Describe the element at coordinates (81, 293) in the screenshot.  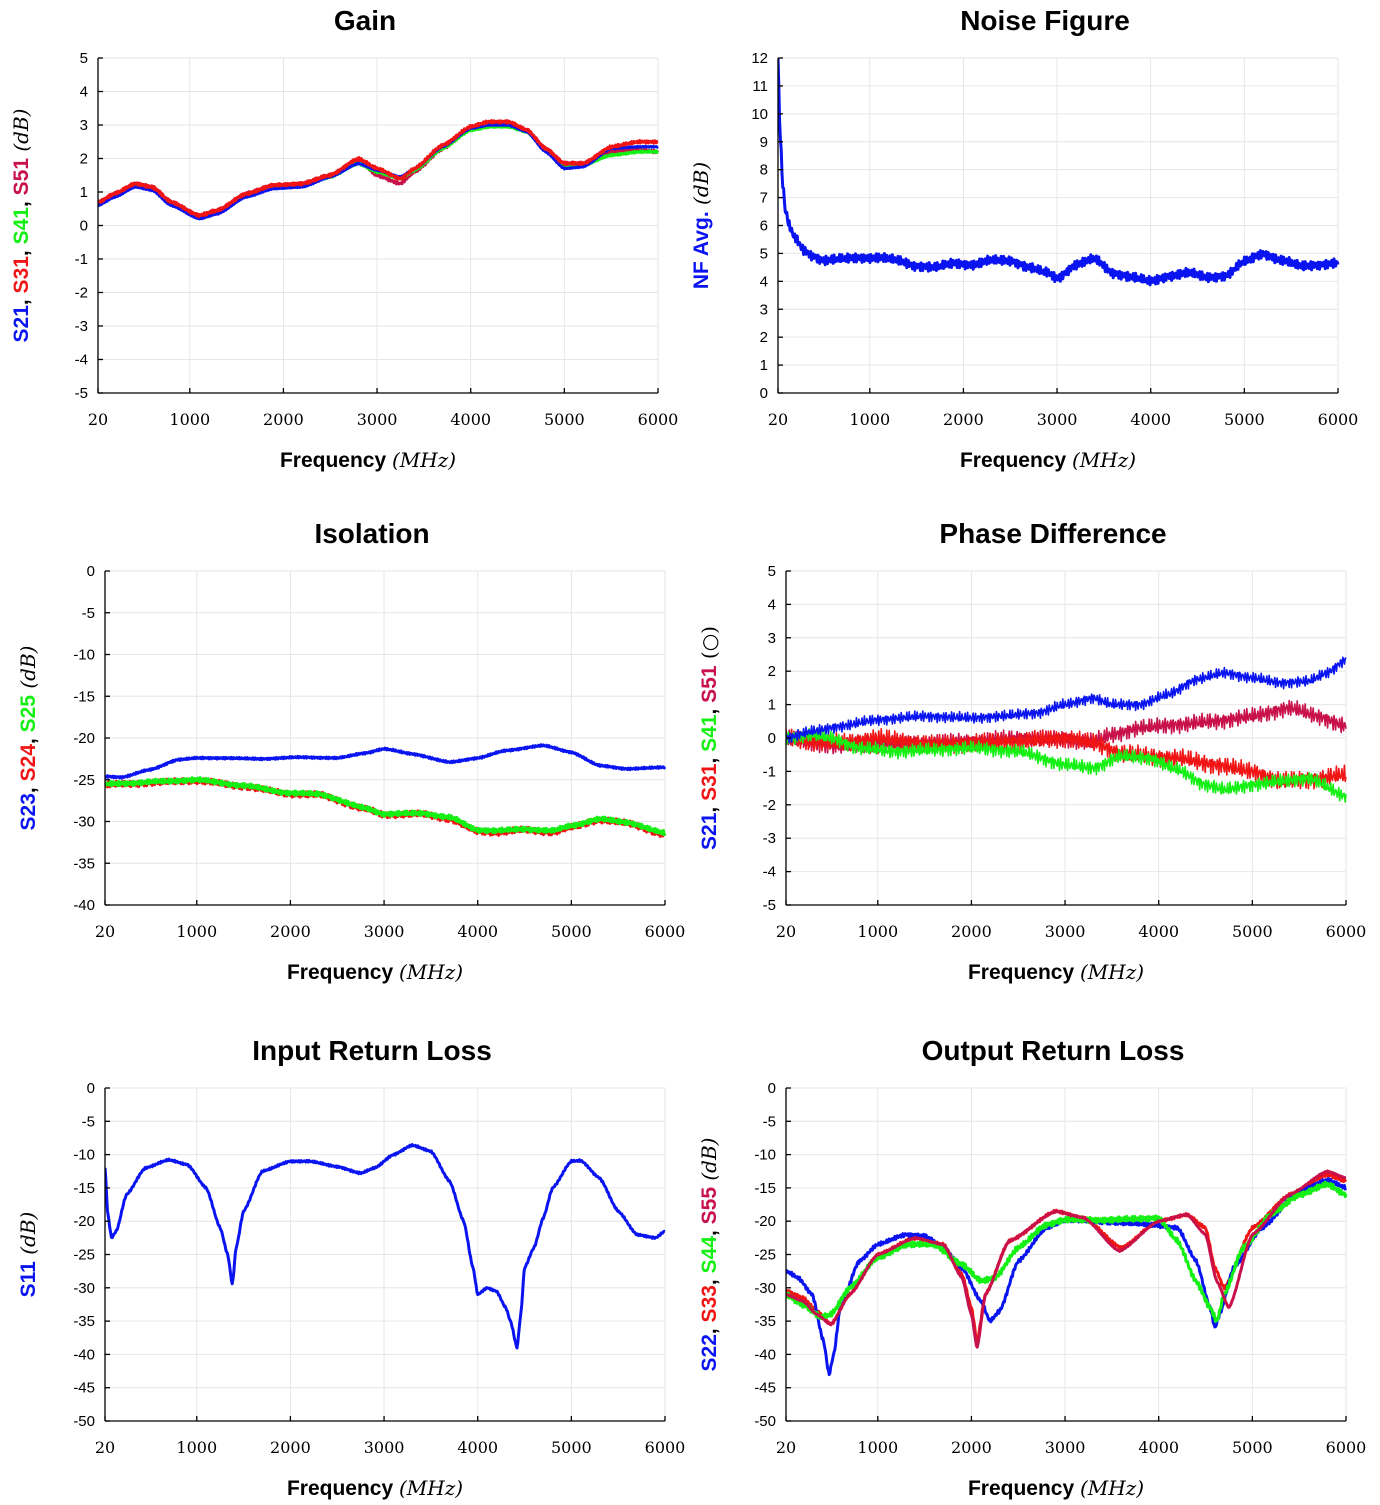
I see `y-tick-label: -2` at that location.